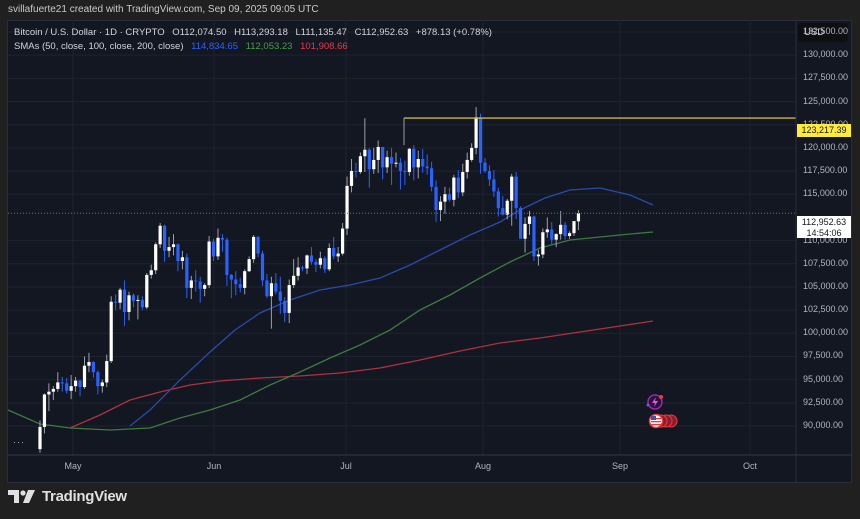 This screenshot has height=519, width=860. What do you see at coordinates (826, 77) in the screenshot?
I see `price-tick-label: 127,500.00` at bounding box center [826, 77].